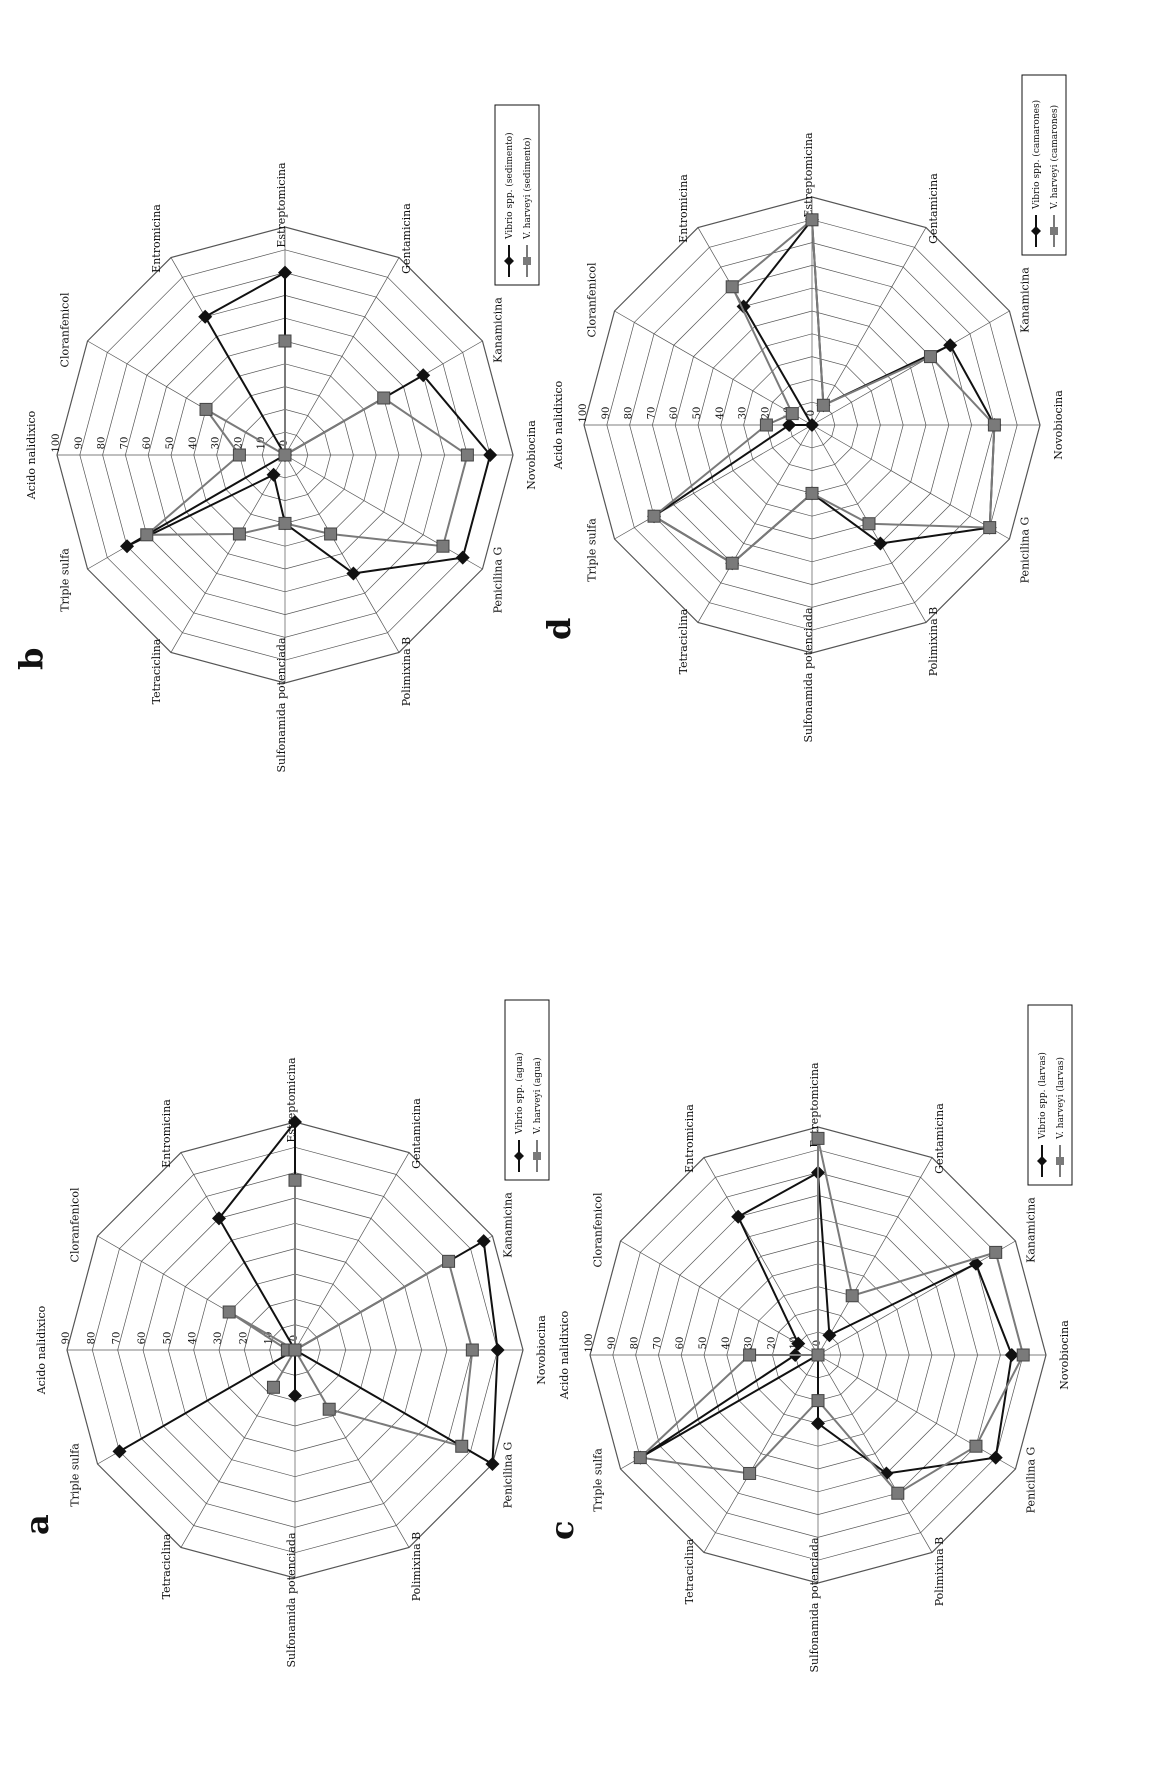 The width and height of the screenshot is (1166, 1776). I want to click on category-label: Estreptomicina, so click(281, 205).